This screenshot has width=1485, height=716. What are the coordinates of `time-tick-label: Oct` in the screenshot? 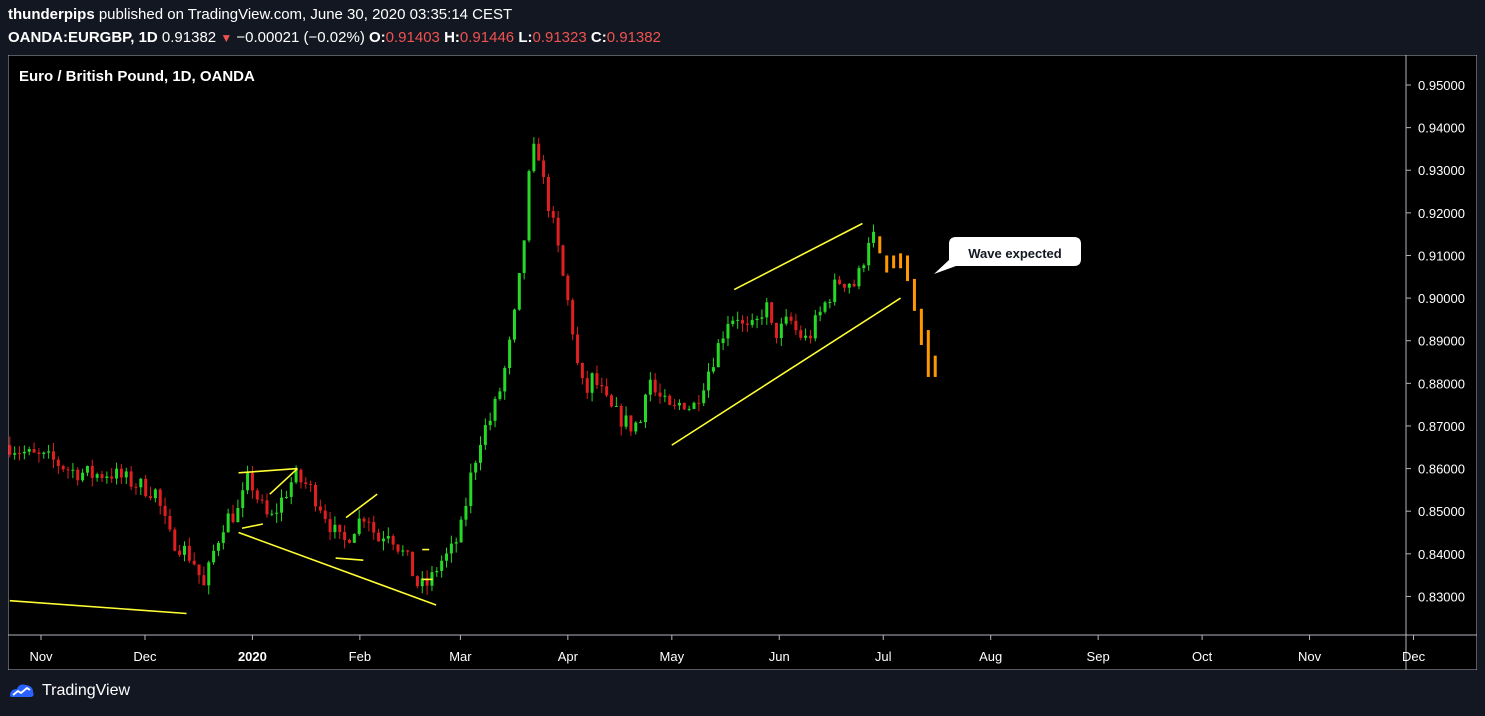 It's located at (1202, 656).